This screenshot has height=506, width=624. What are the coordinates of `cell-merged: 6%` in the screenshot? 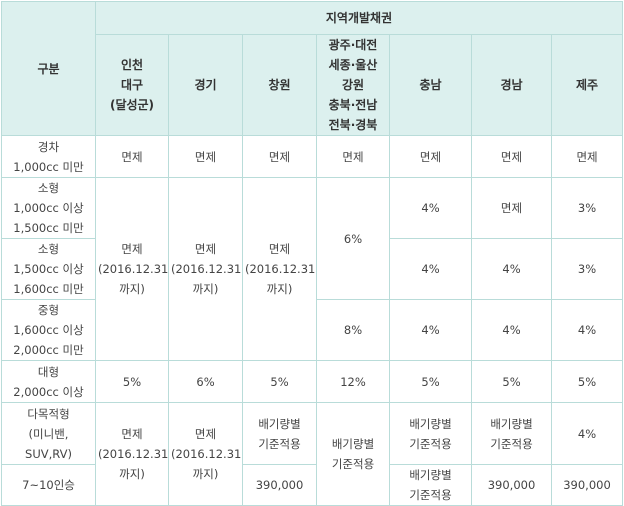 It's located at (353, 238).